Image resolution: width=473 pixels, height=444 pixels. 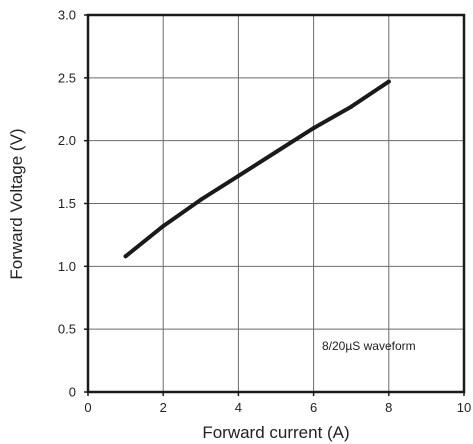 What do you see at coordinates (67, 266) in the screenshot?
I see `y-tick-label: 1.0` at bounding box center [67, 266].